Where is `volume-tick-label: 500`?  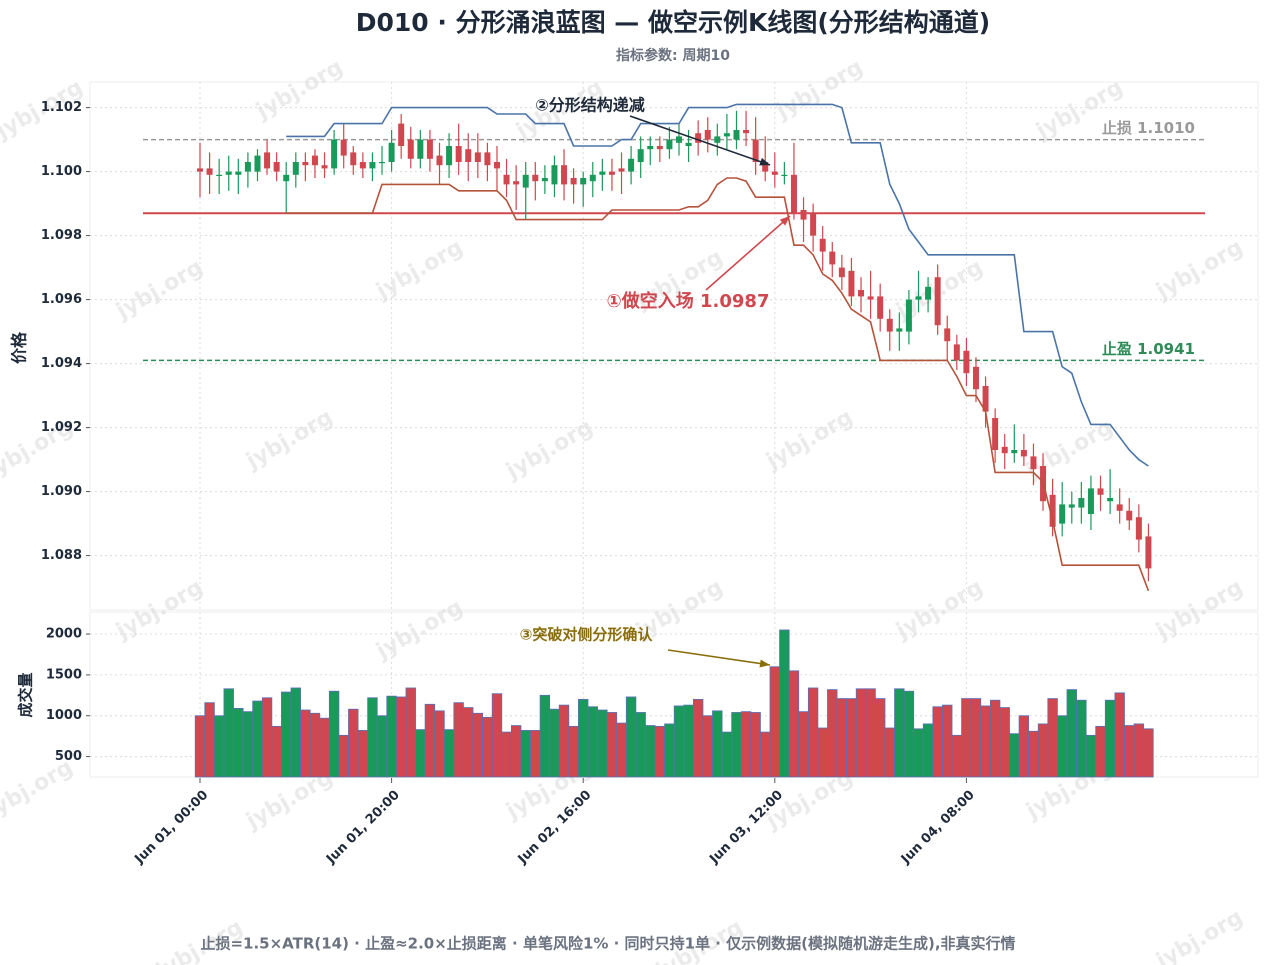
volume-tick-label: 500 is located at coordinates (68, 756).